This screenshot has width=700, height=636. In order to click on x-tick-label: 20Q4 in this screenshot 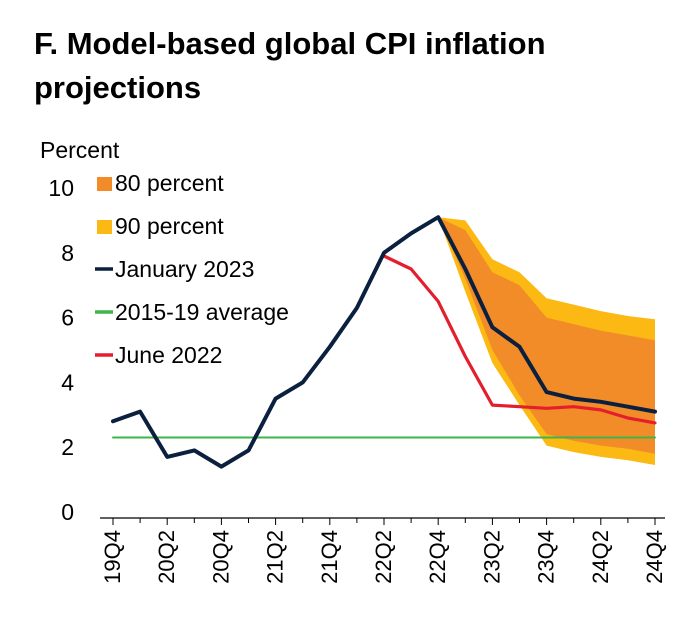, I will do `click(220, 557)`.